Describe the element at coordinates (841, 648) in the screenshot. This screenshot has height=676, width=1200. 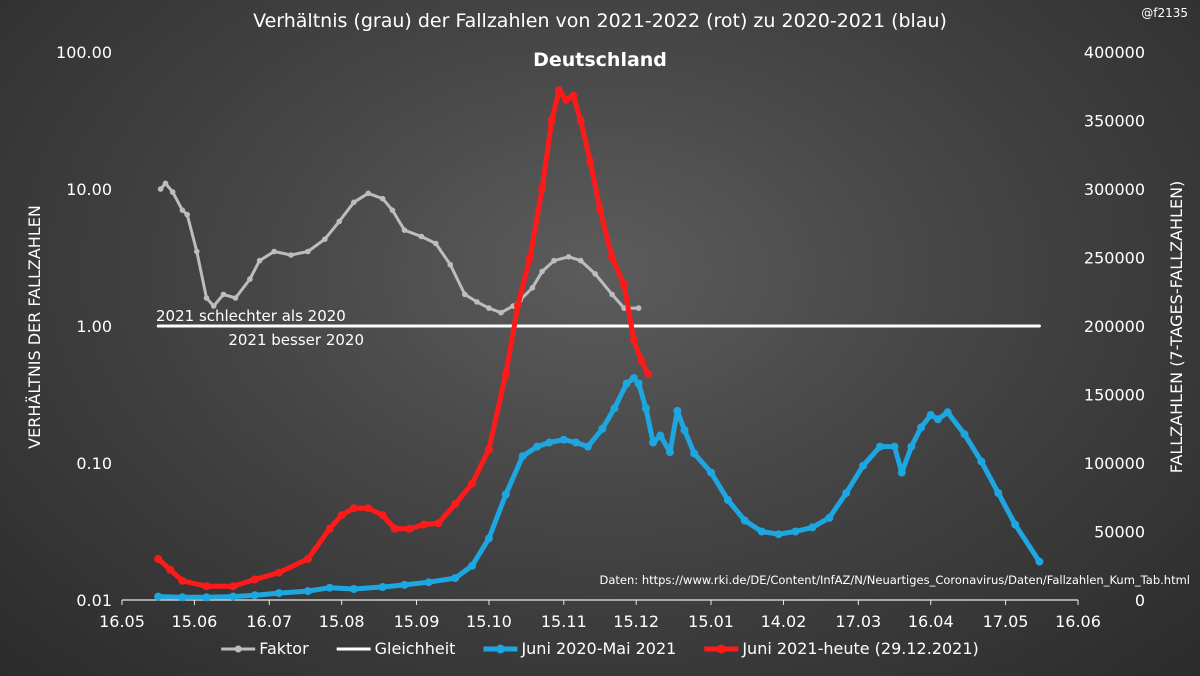
I see `legend-item-juni-2021-heute-29-12-2021: Juni 2021-heute (29.12.2021)` at that location.